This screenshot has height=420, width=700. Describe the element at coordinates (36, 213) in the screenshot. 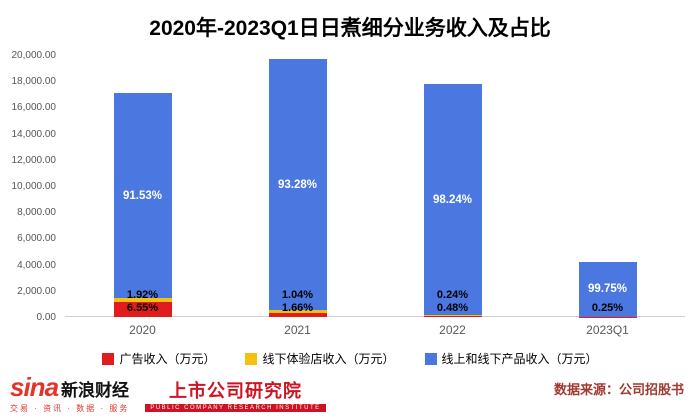

I see `y-tick-label: 8,000.00` at that location.